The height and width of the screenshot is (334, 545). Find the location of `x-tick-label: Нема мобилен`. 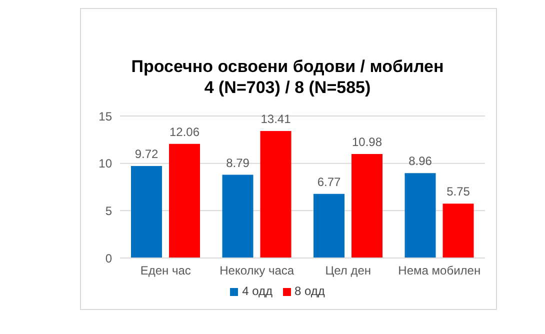

x-tick-label: Нема мобилен is located at coordinates (439, 271).